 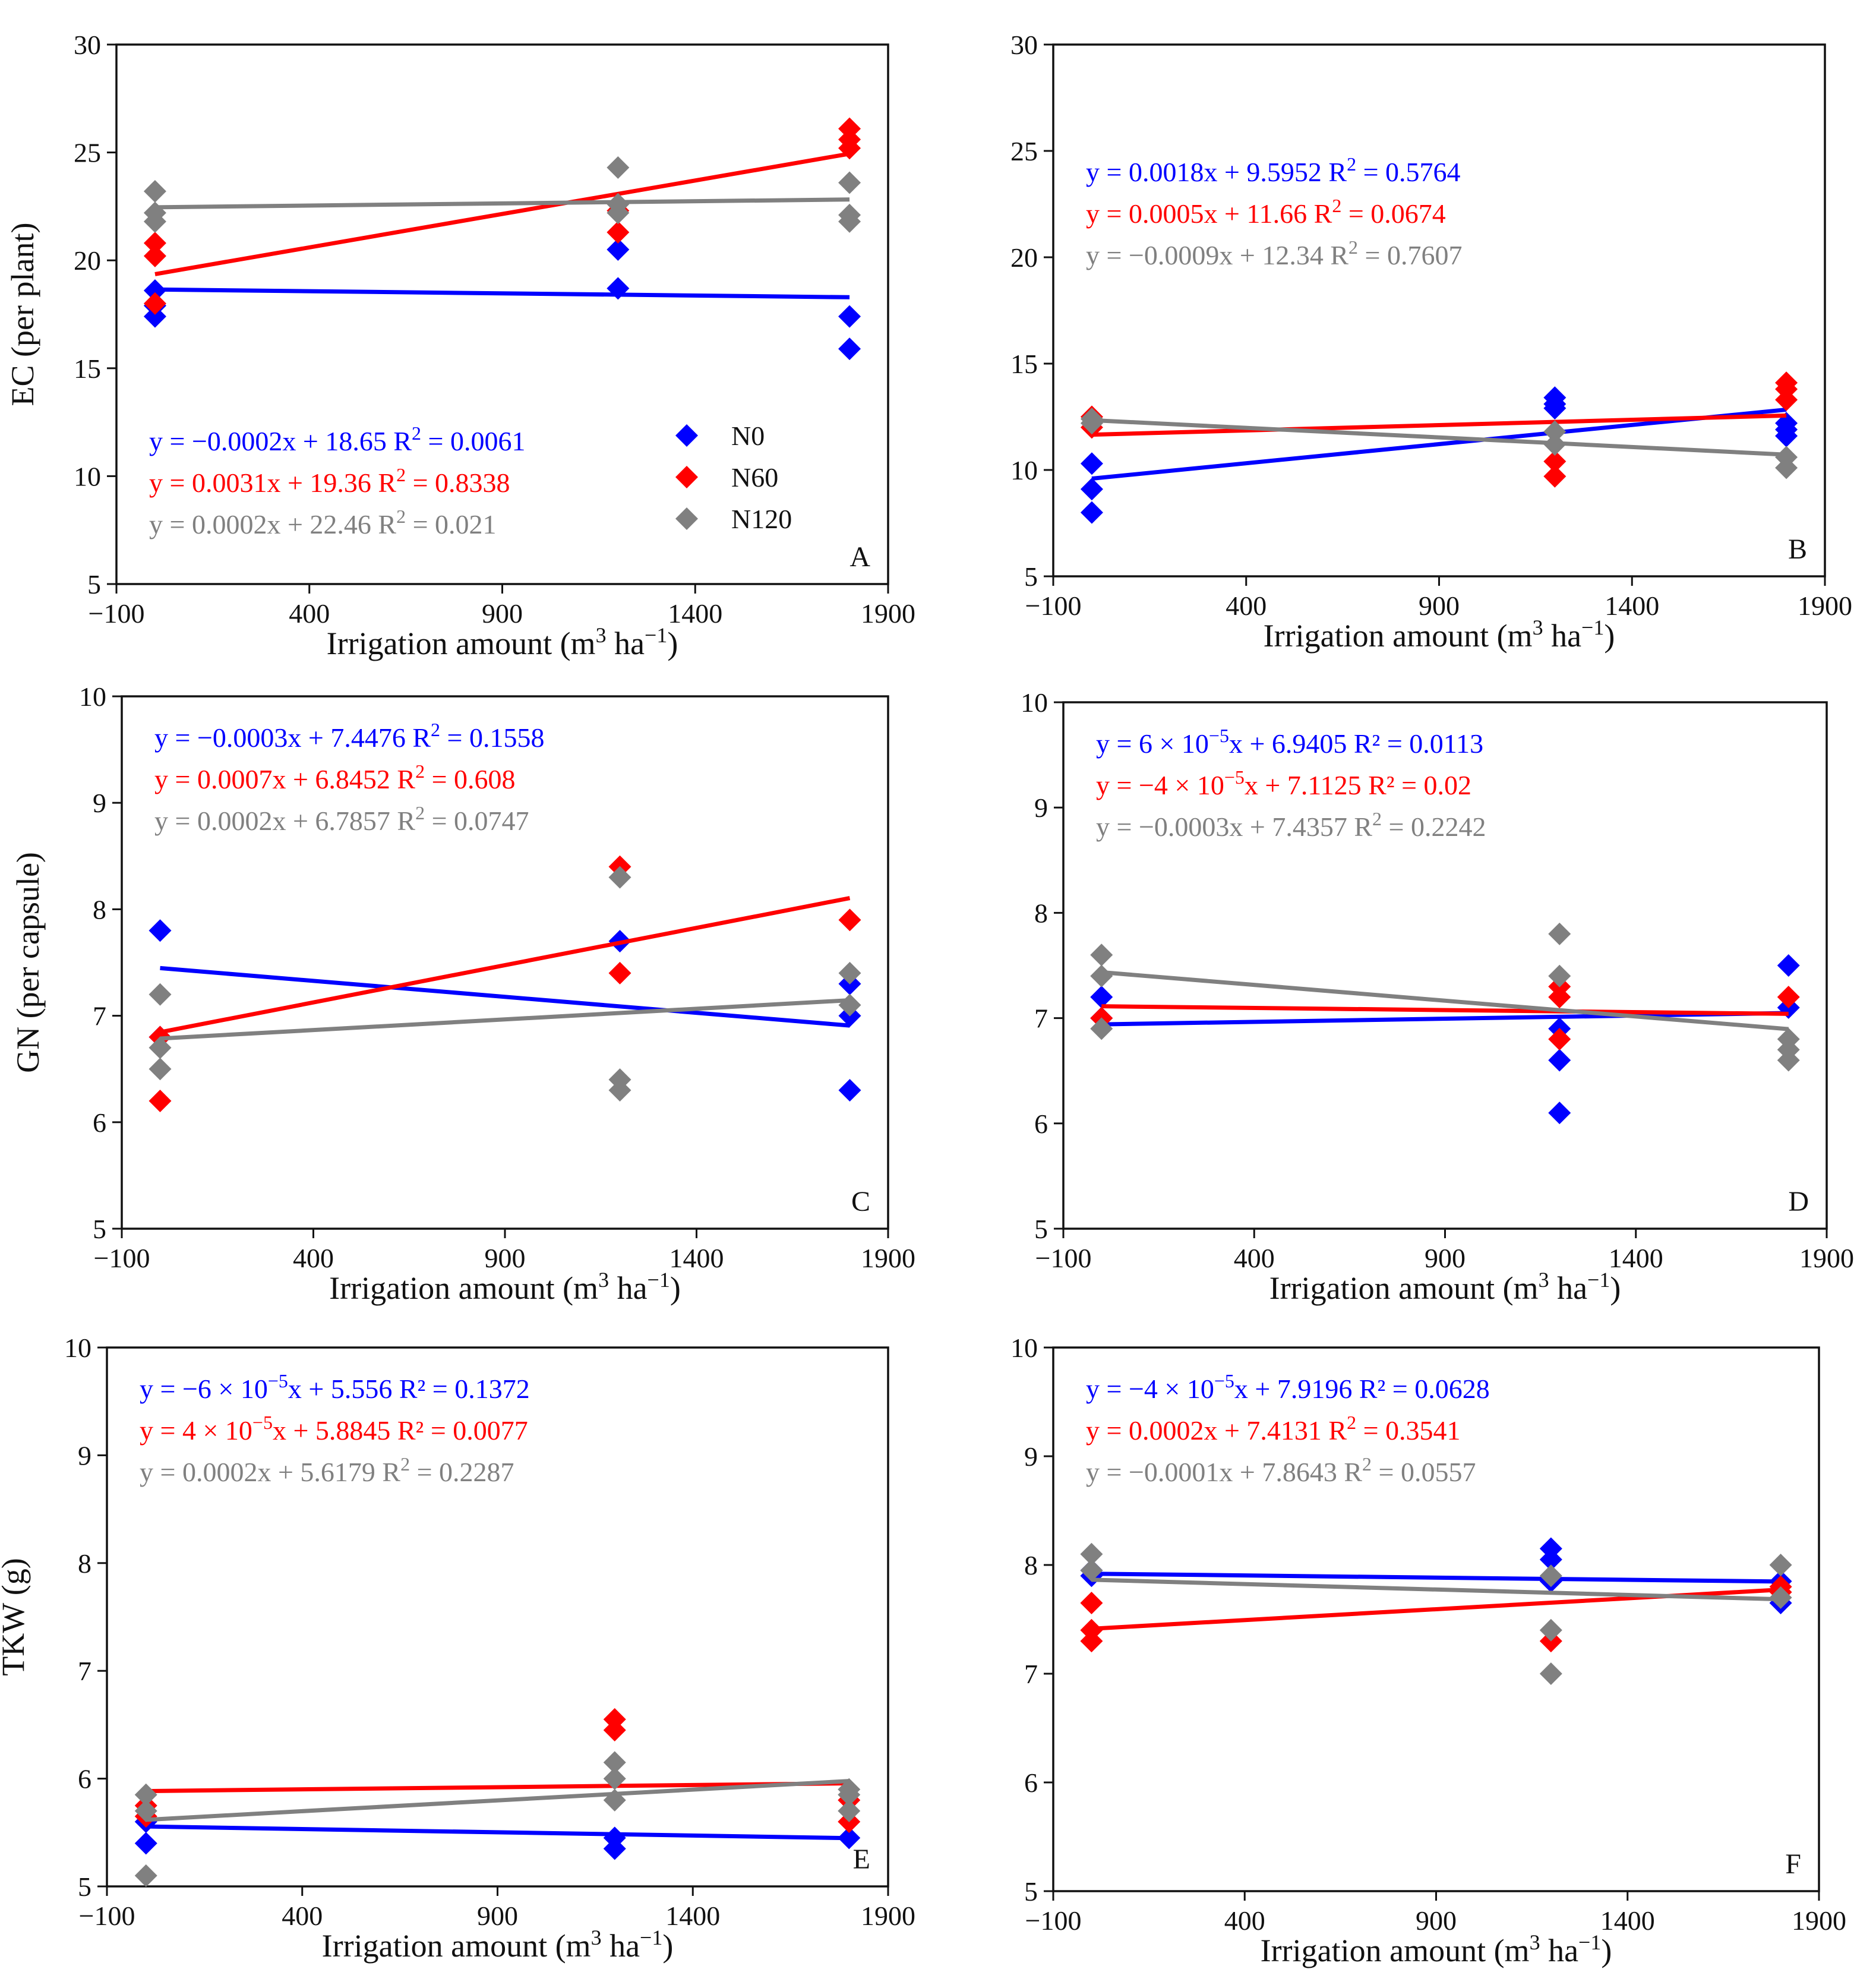 I want to click on equation-n60: y = 4 × 10−5x + 5.8845 R² = 0.0077, so click(x=334, y=1429).